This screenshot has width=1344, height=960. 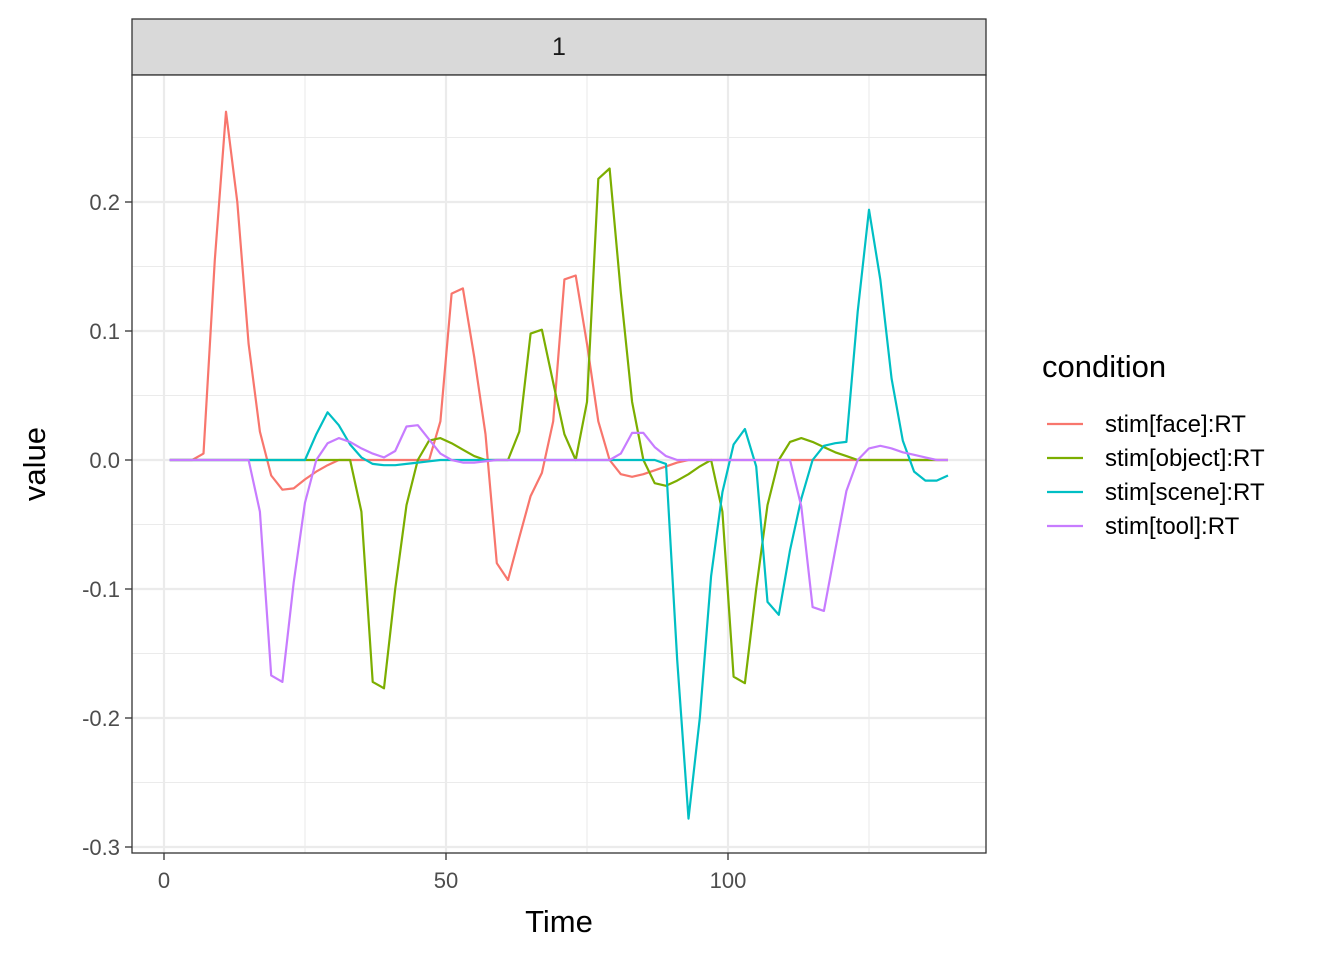 I want to click on x-axis-title: Time, so click(x=559, y=921).